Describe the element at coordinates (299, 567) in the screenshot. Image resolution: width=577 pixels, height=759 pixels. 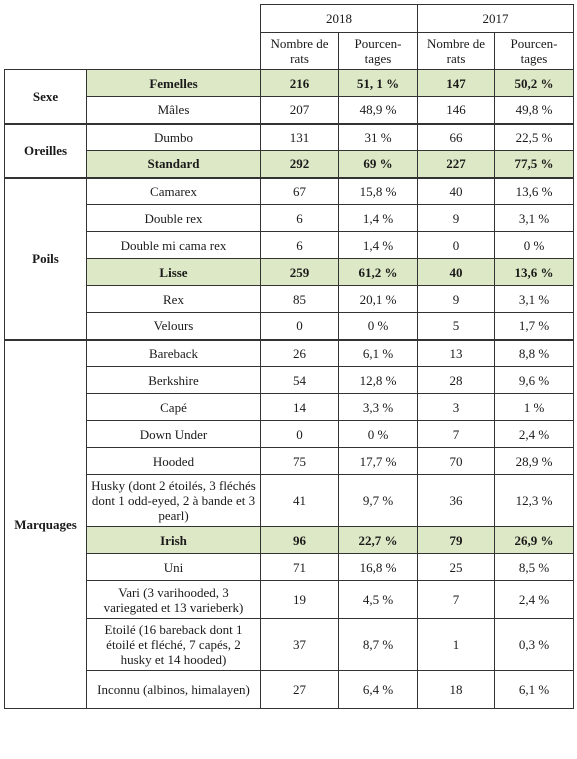
I see `count-2018: 71` at that location.